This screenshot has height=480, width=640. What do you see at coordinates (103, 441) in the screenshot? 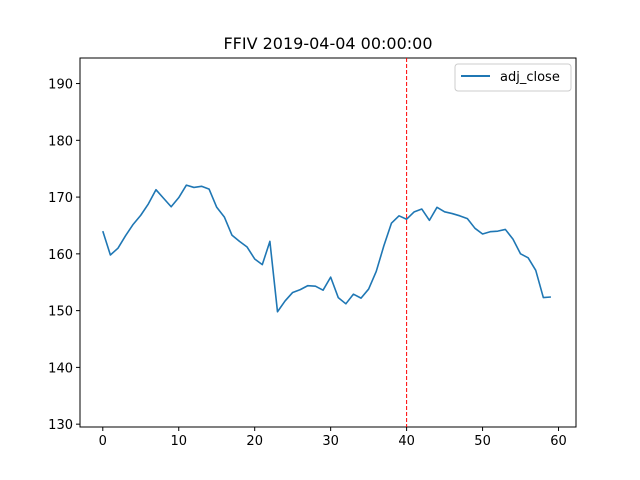
I see `x-tick-label: 0` at bounding box center [103, 441].